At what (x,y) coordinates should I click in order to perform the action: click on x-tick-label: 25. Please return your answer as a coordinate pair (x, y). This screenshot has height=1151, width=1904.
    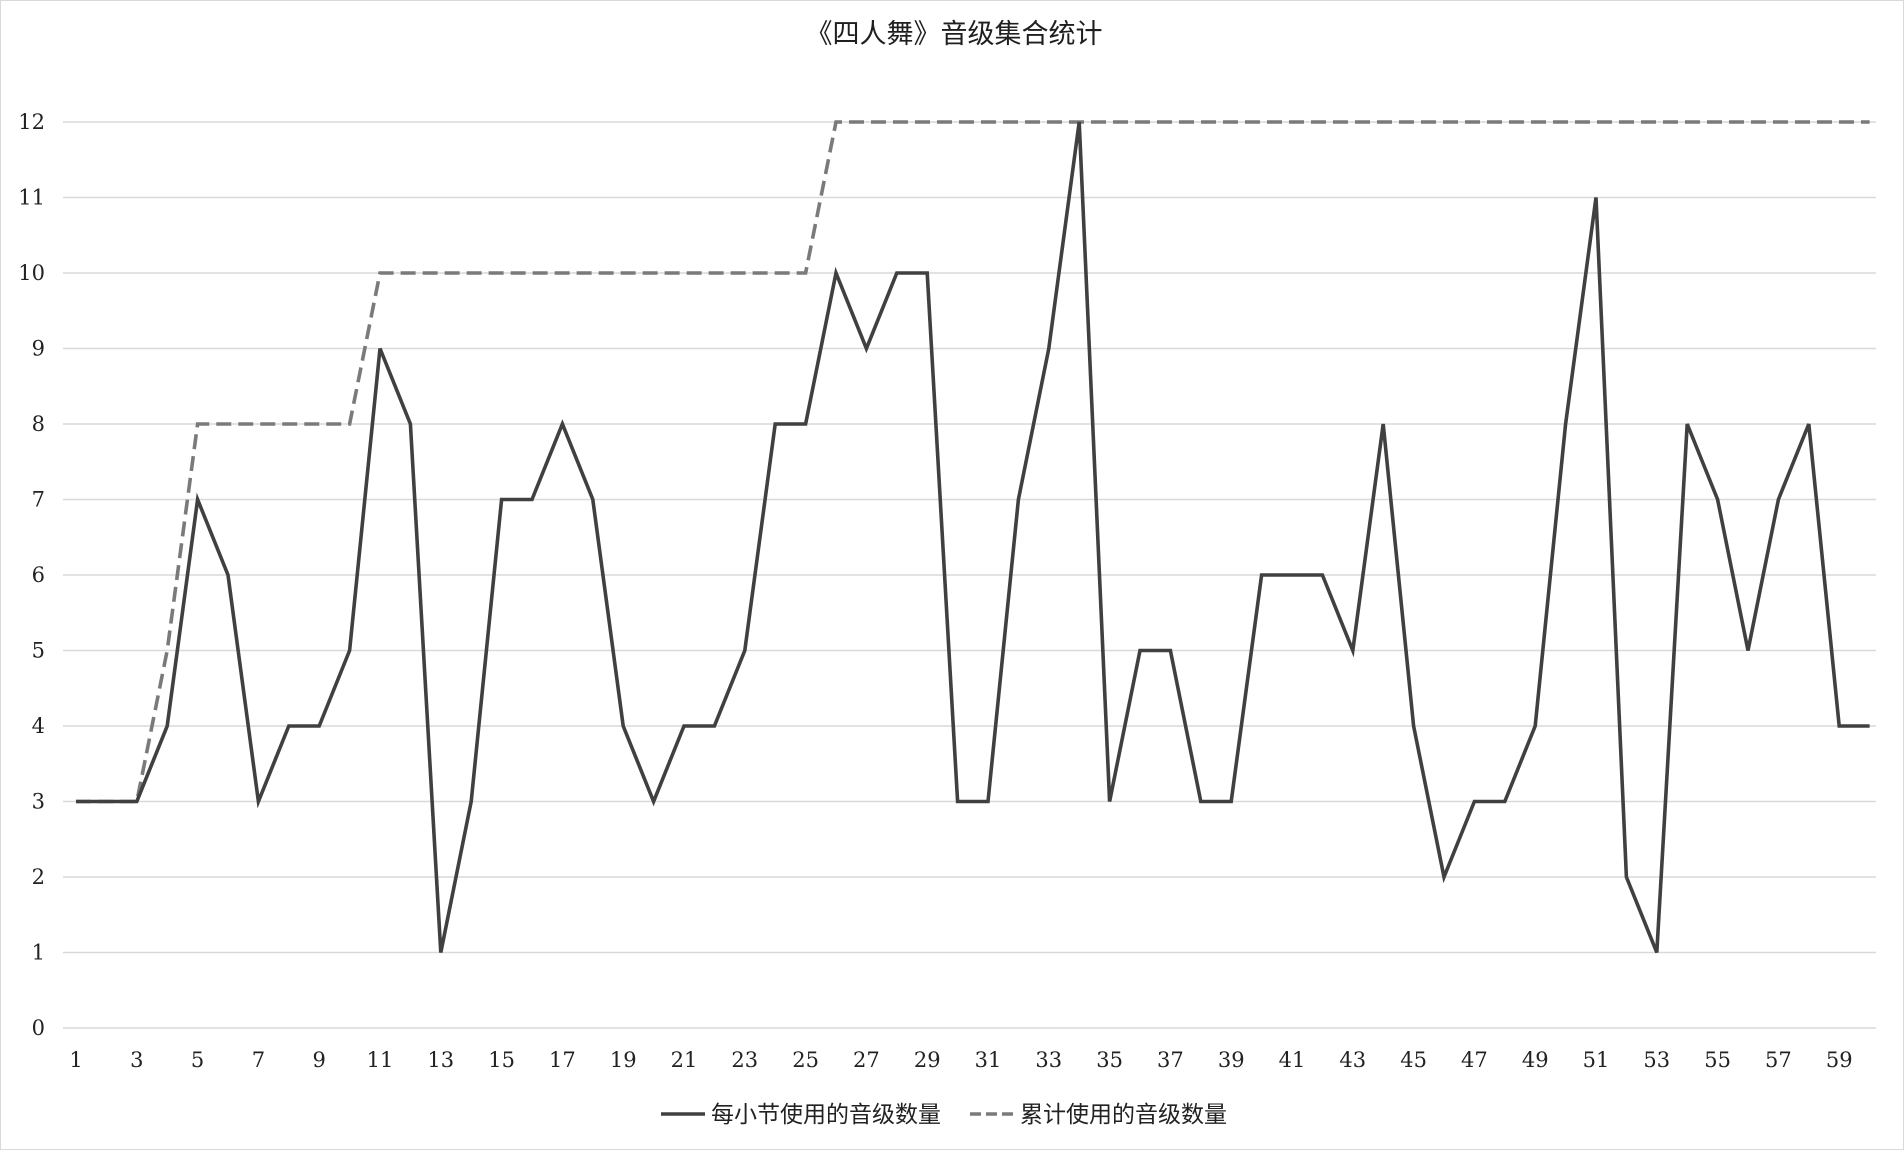
    Looking at the image, I should click on (805, 1060).